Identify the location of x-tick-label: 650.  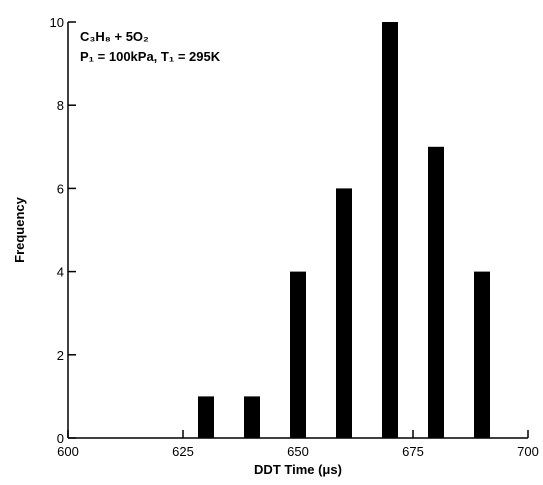
(298, 451).